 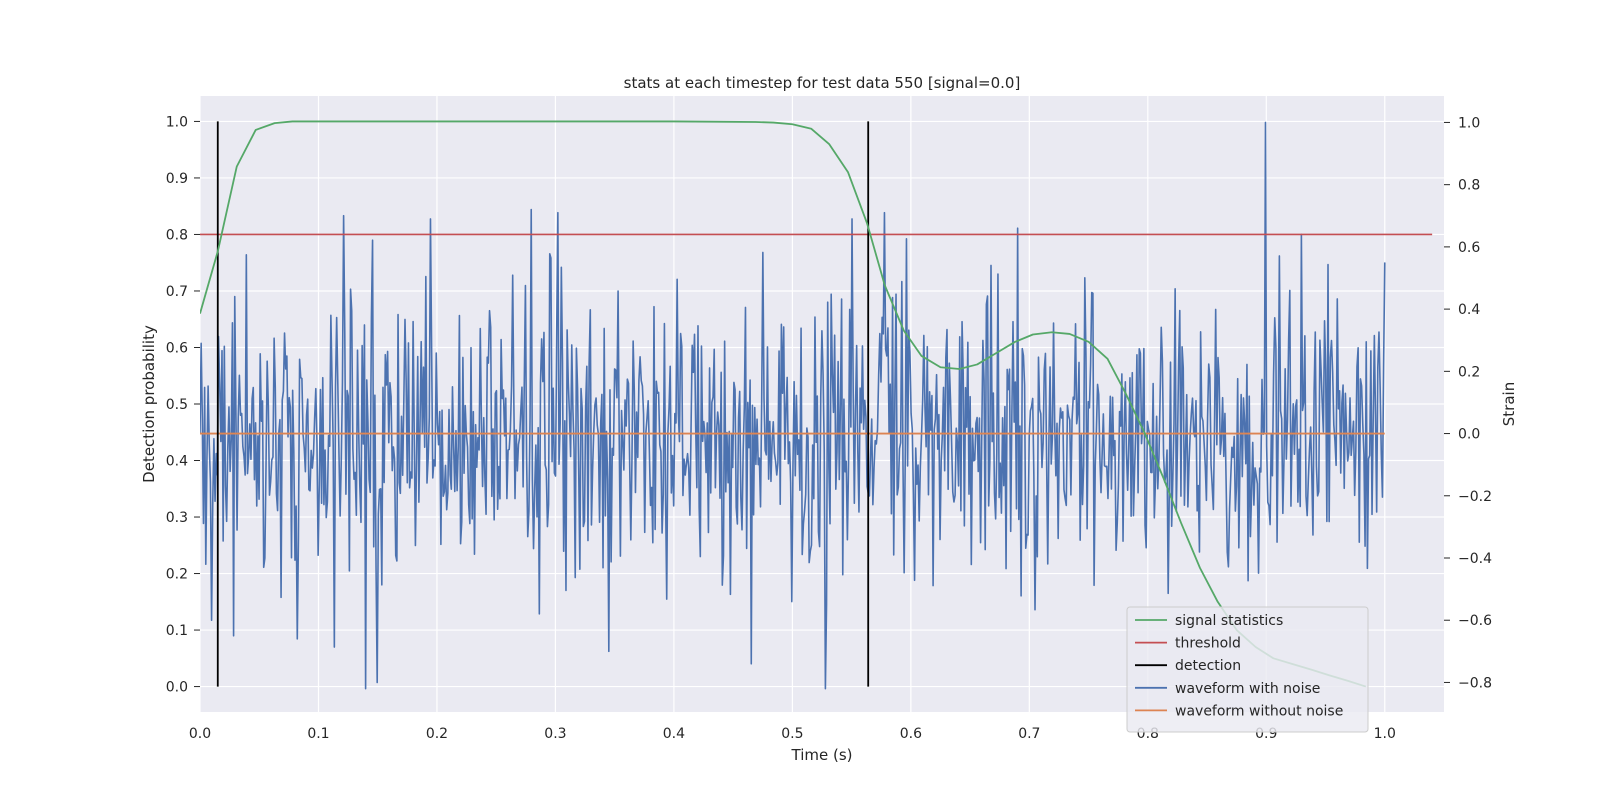 I want to click on left-y-axis-label: Detection probability, so click(x=149, y=404).